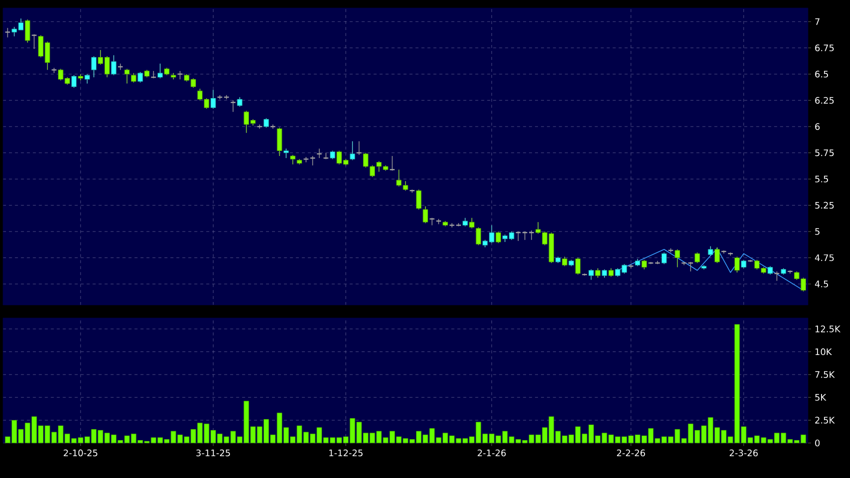  I want to click on y-tick-label: 5, so click(817, 231).